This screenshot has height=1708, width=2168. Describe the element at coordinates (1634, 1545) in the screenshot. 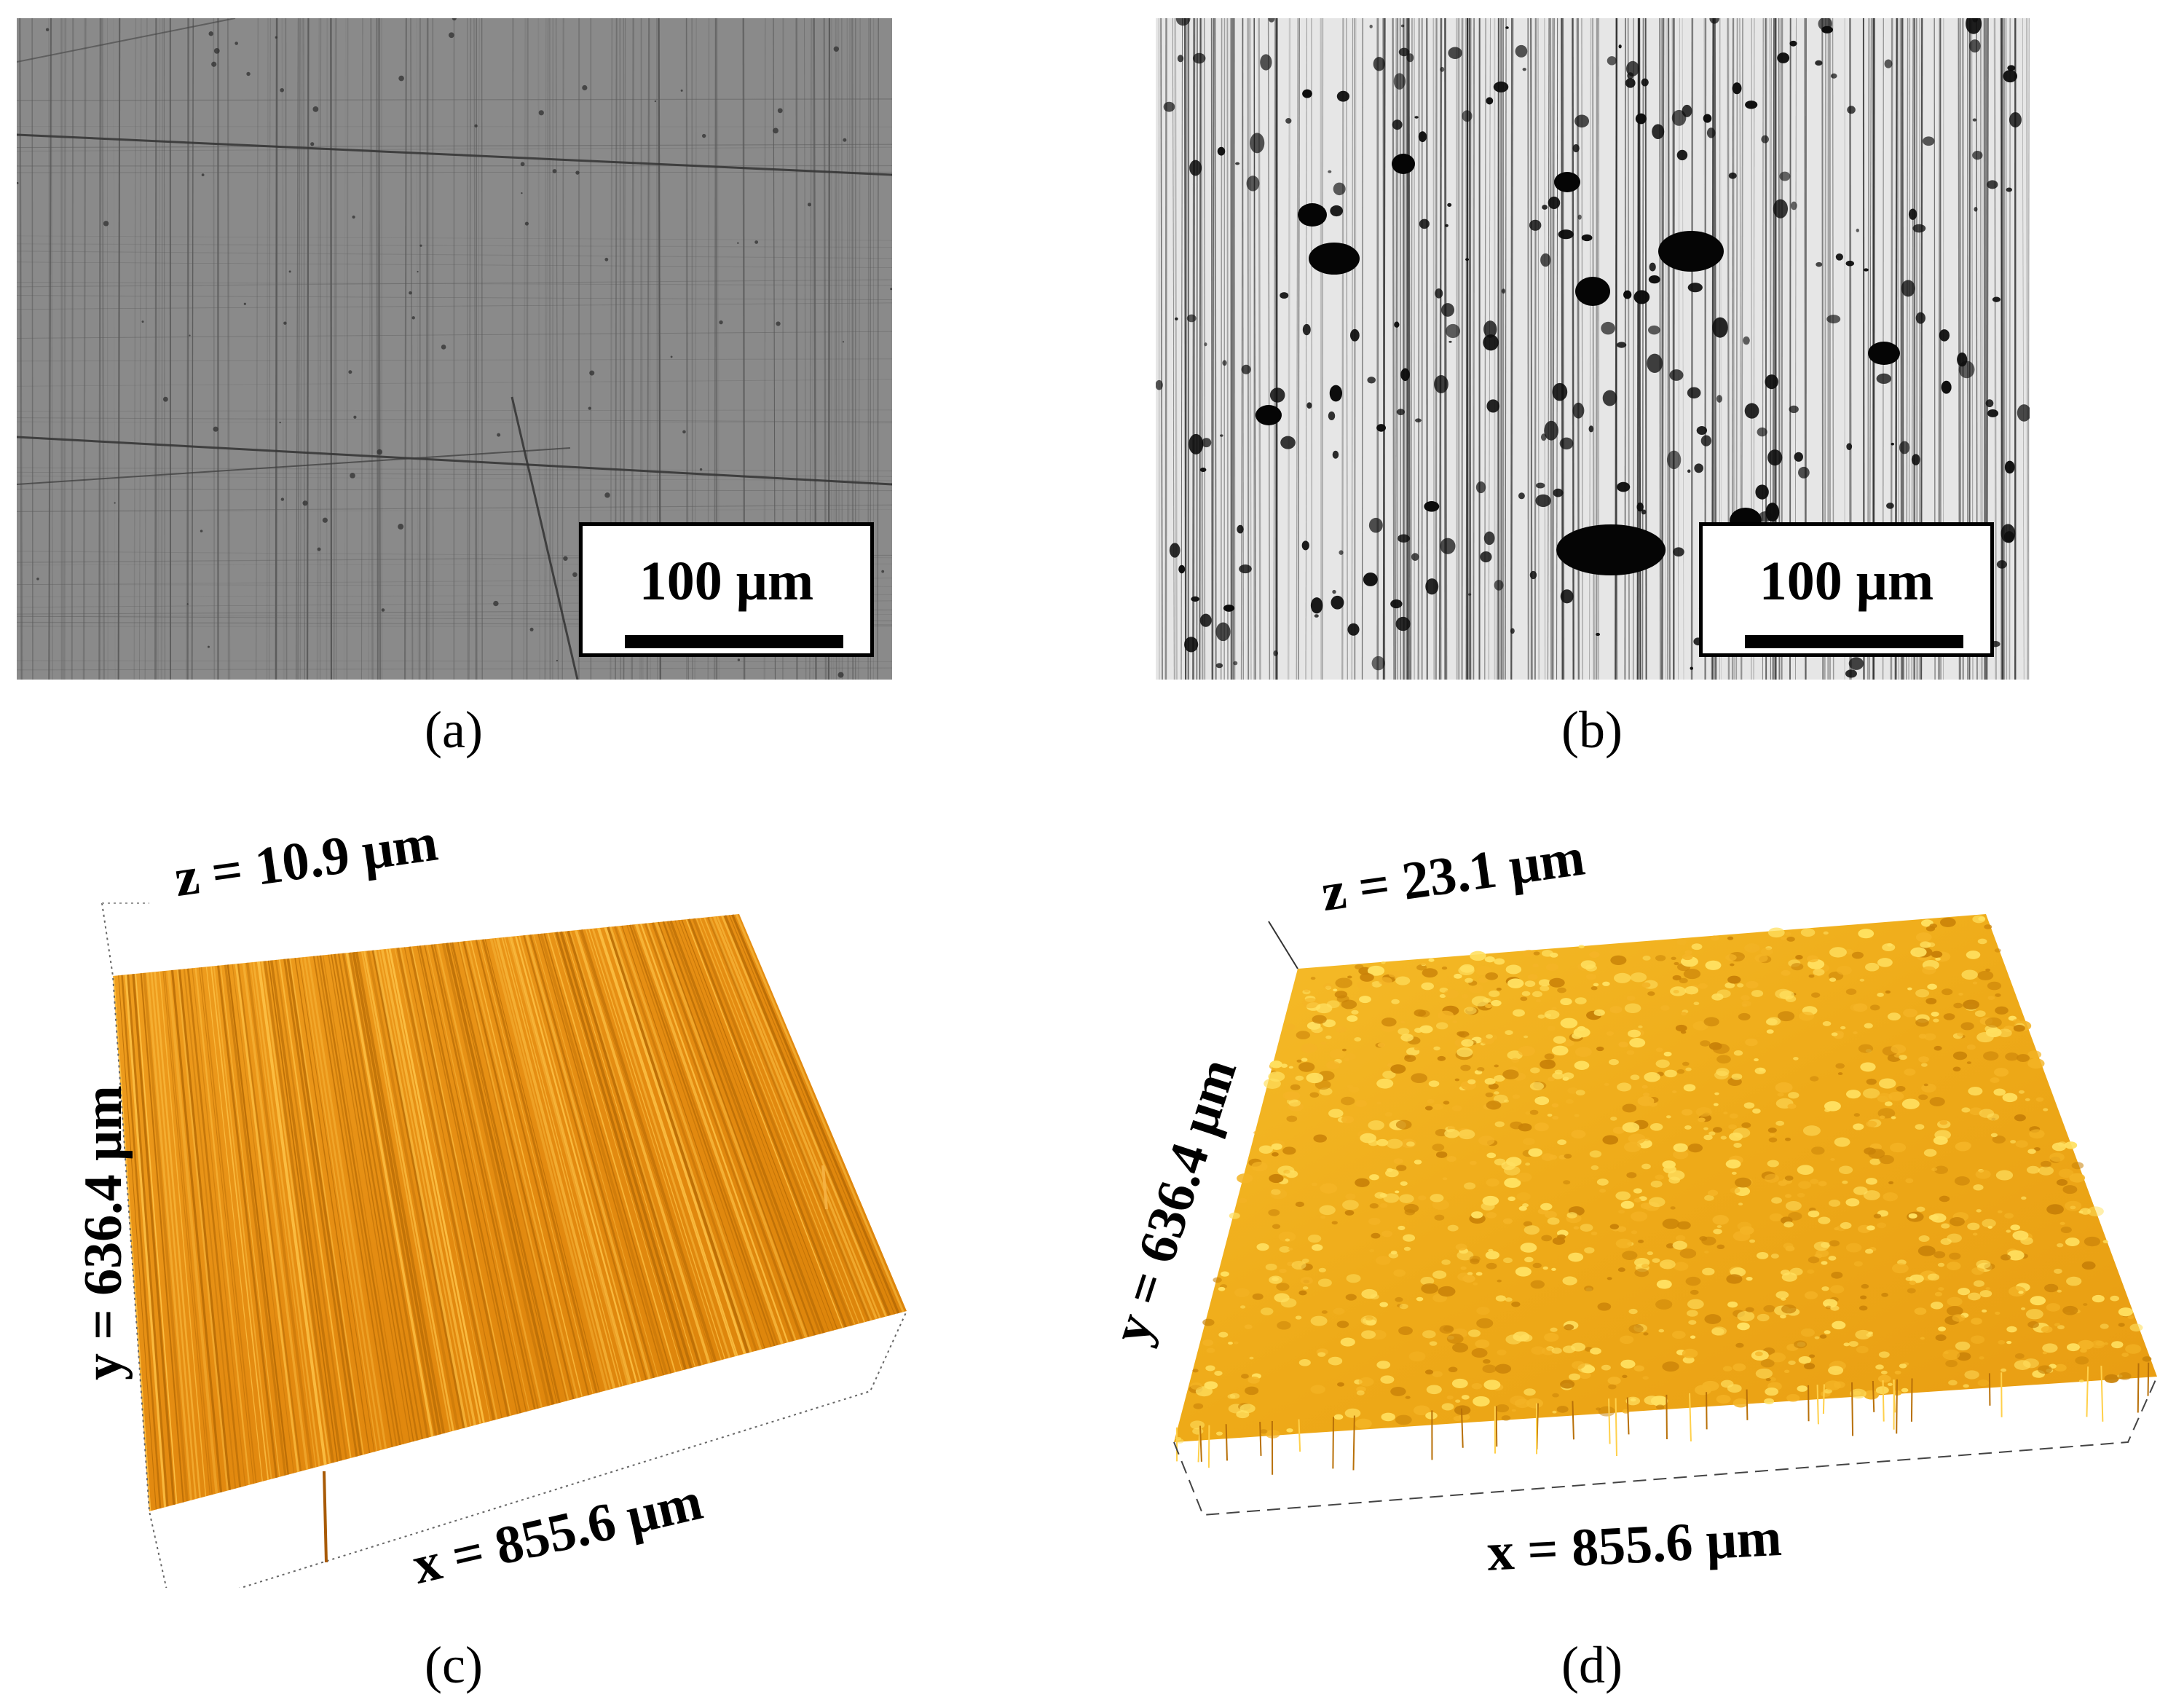

I see `x-axis-label-d: x = 855.6 μm` at that location.